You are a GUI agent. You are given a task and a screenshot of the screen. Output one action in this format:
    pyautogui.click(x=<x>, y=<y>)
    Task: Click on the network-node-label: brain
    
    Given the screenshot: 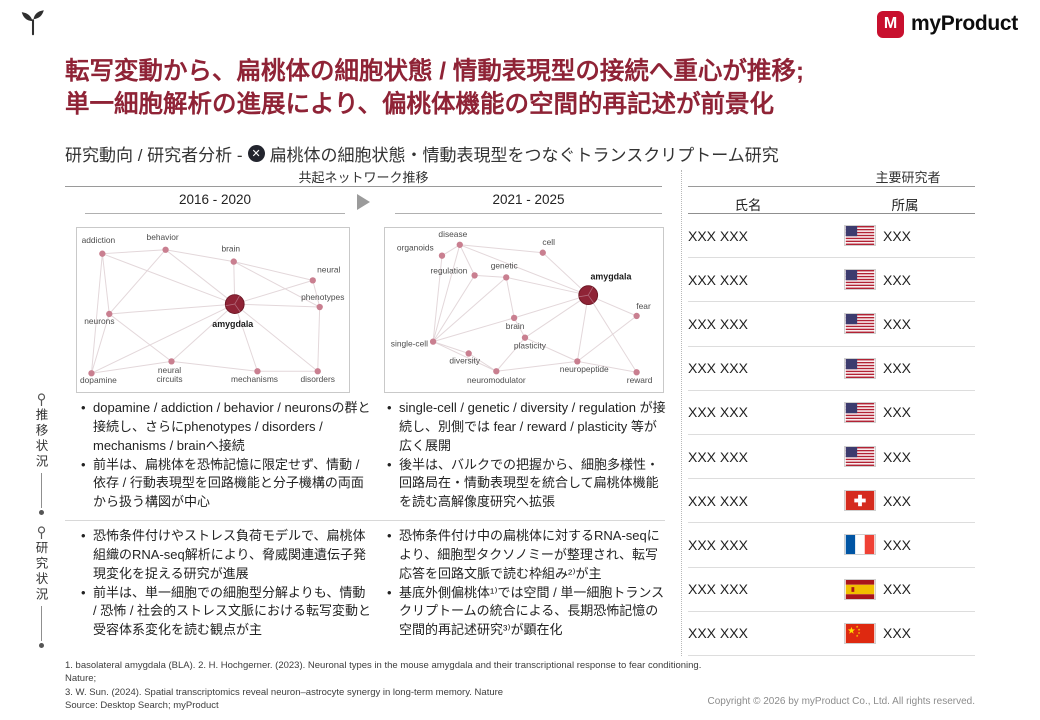 What is the action you would take?
    pyautogui.click(x=230, y=249)
    